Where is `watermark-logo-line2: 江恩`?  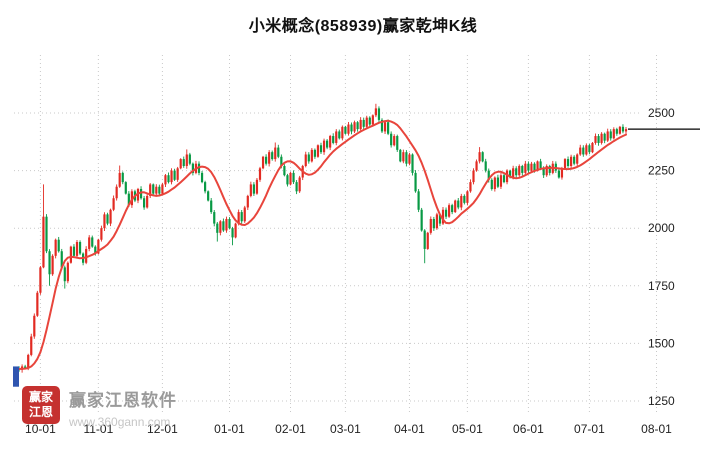 watermark-logo-line2: 江恩 is located at coordinates (40, 412).